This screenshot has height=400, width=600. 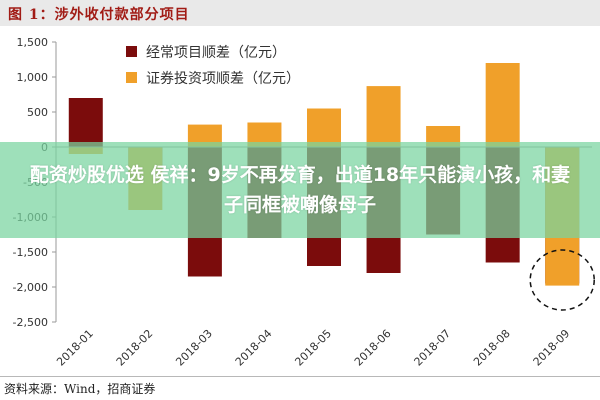 I want to click on legend-label: 经常项目顺差（亿元）, so click(x=216, y=53).